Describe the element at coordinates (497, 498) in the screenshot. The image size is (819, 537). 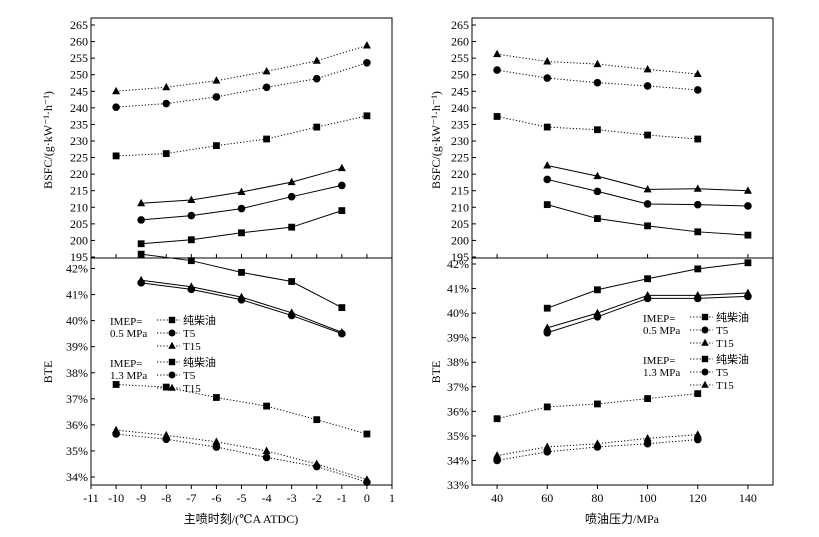
I see `x-tick-label: 40` at that location.